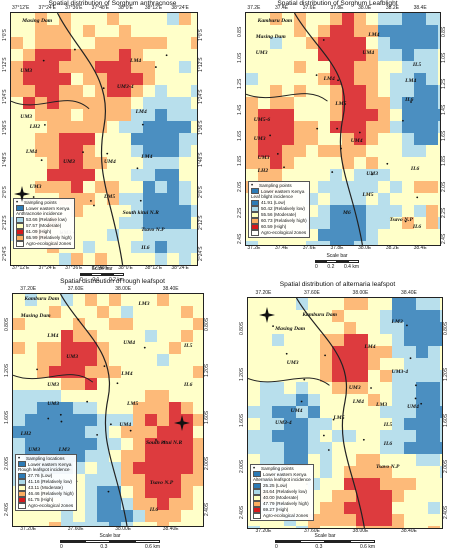  Describe the element at coordinates (46, 481) in the screenshot. I see `legend-item: 41.16 (Relatively low)` at that location.